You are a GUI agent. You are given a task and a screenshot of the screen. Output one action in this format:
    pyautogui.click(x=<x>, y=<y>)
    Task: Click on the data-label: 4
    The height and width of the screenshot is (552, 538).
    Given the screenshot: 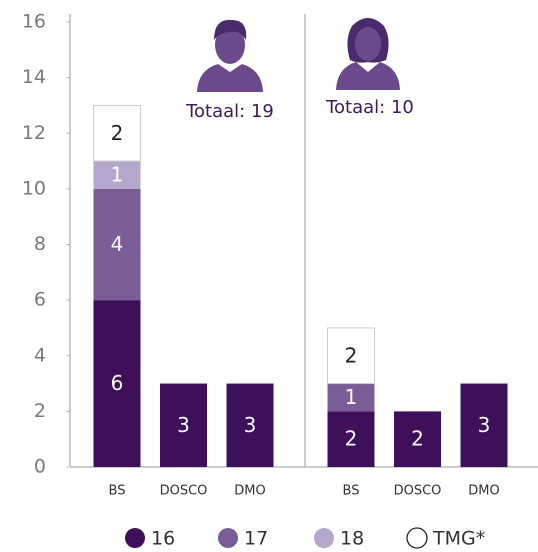 What is the action you would take?
    pyautogui.click(x=117, y=244)
    